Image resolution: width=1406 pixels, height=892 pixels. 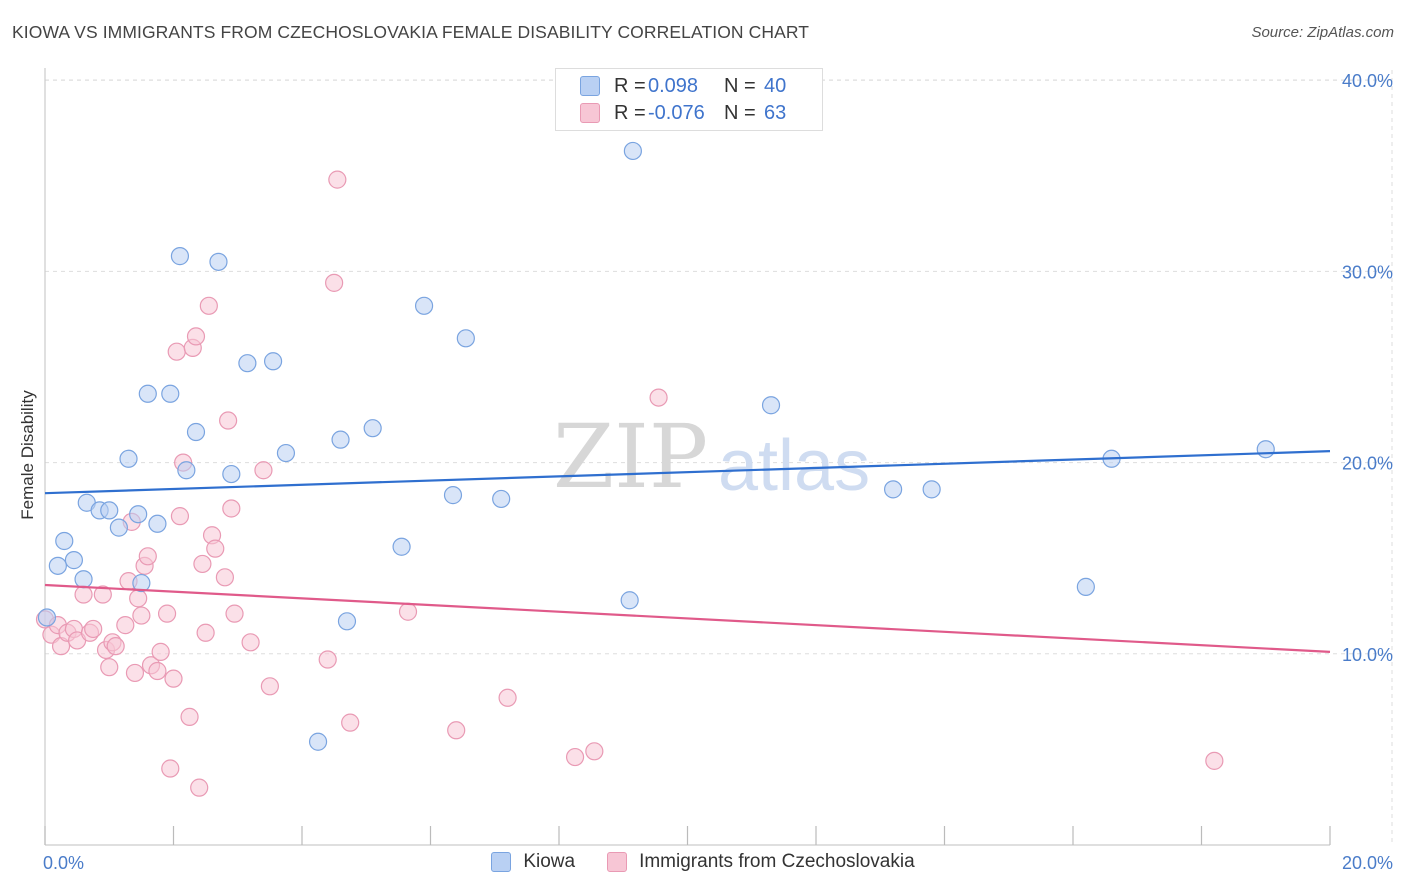 What do you see at coordinates (630, 85) in the screenshot?
I see `r-label: R =` at bounding box center [630, 85].